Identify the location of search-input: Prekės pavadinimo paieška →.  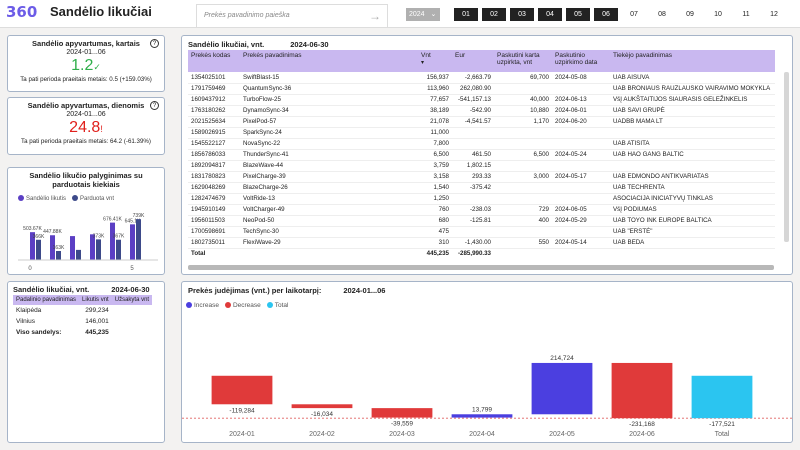
(292, 16).